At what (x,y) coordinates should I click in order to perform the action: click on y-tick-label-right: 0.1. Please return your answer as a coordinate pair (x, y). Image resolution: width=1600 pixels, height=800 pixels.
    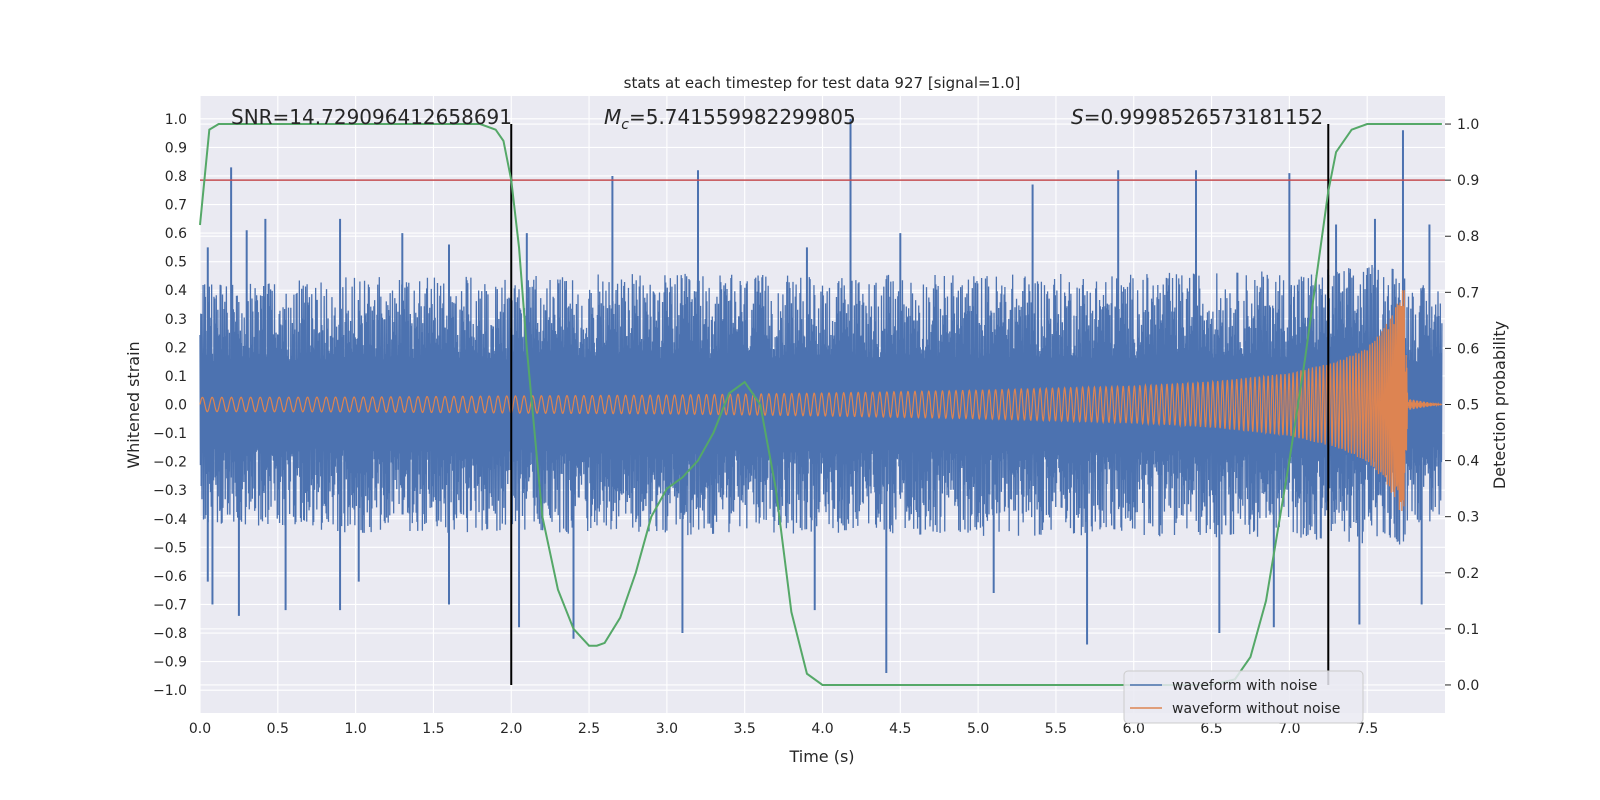
    Looking at the image, I should click on (1468, 630).